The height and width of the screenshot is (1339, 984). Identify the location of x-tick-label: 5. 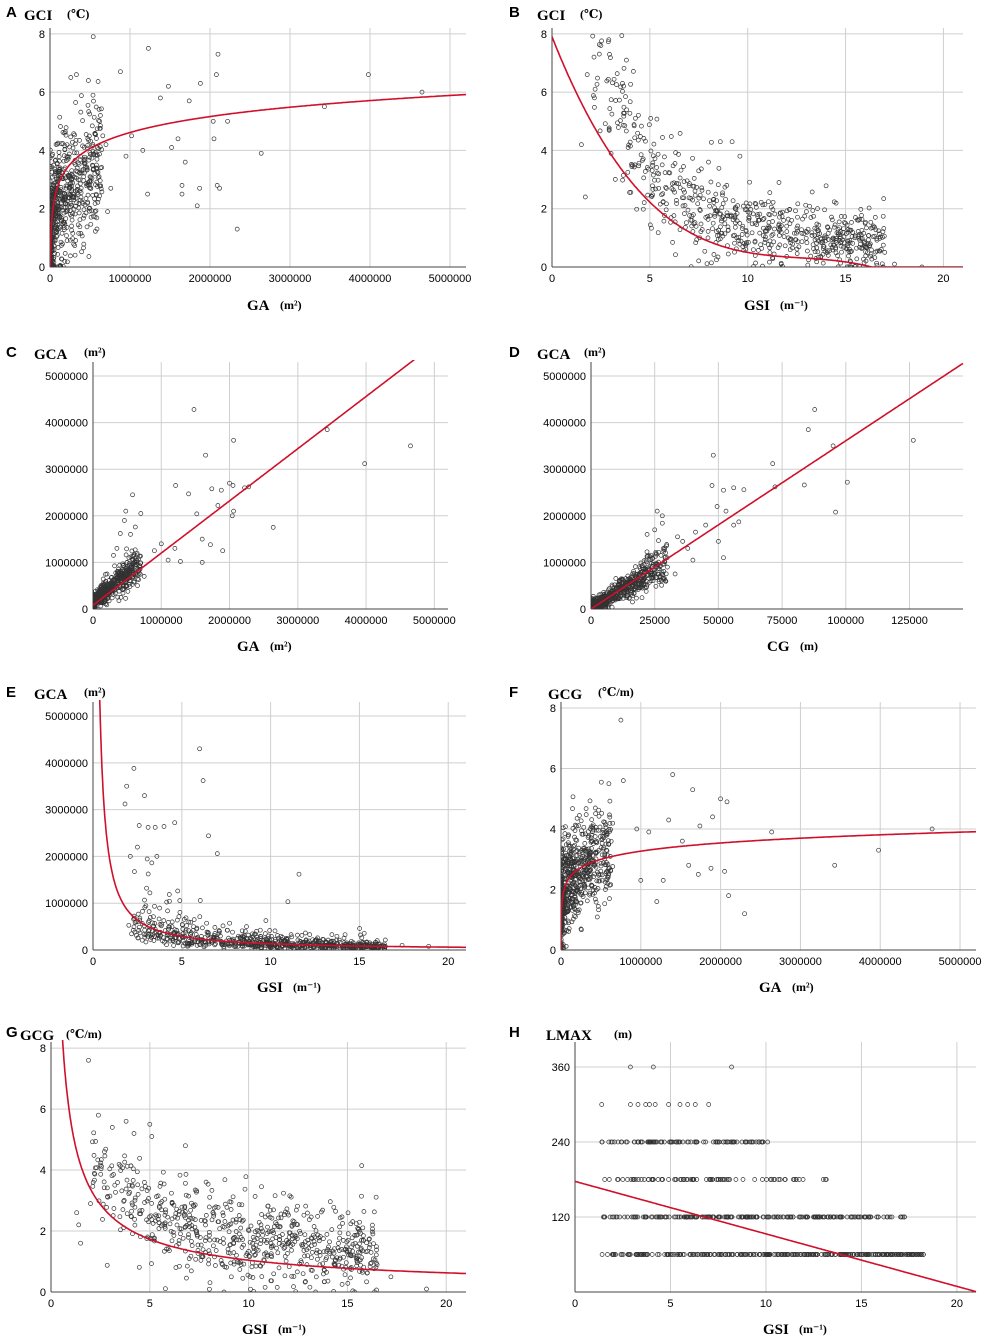
(650, 279).